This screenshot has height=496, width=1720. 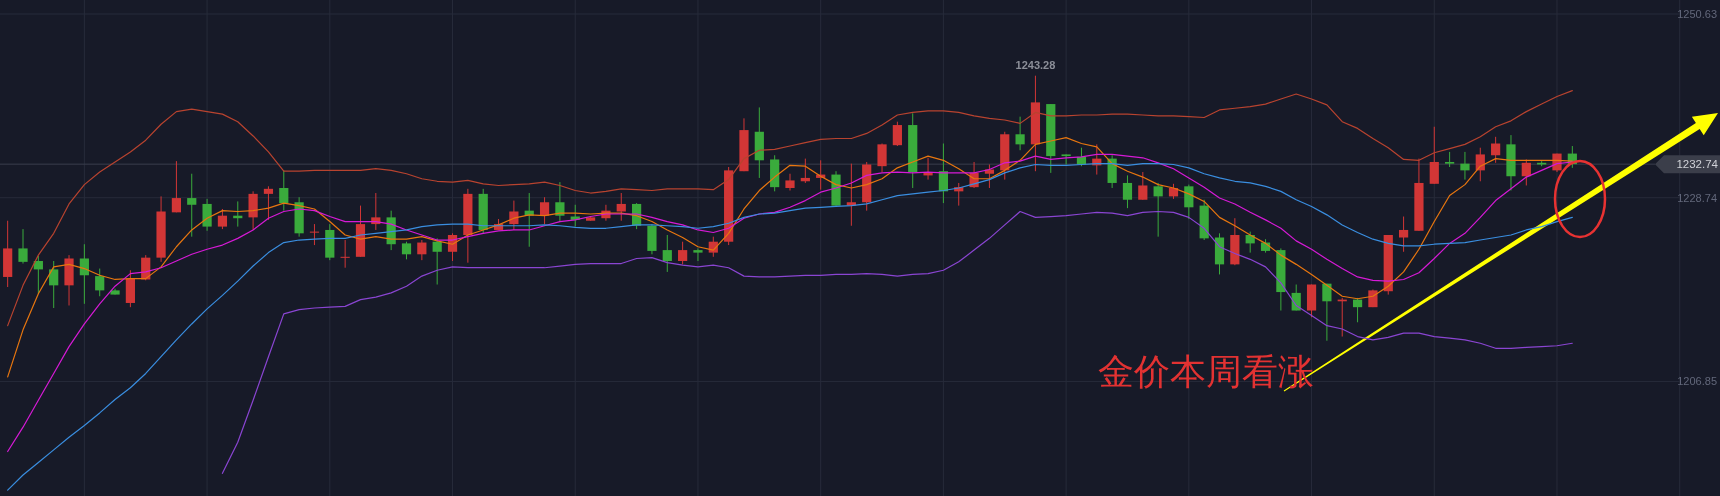 What do you see at coordinates (1697, 13) in the screenshot?
I see `y-tick-label: 1250.63` at bounding box center [1697, 13].